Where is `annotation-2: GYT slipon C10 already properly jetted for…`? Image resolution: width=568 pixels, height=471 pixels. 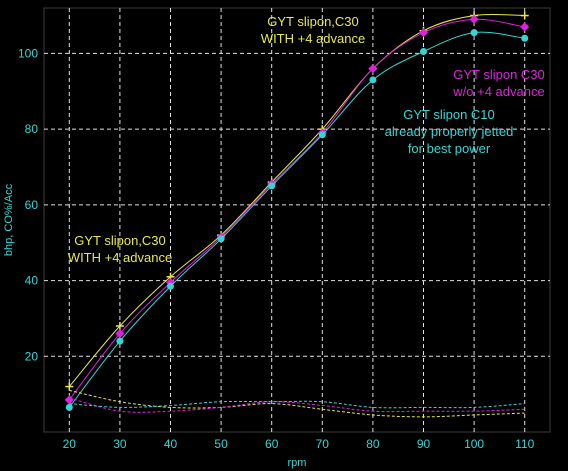
annotation-2: GYT slipon C10 already properly jetted for… is located at coordinates (449, 131).